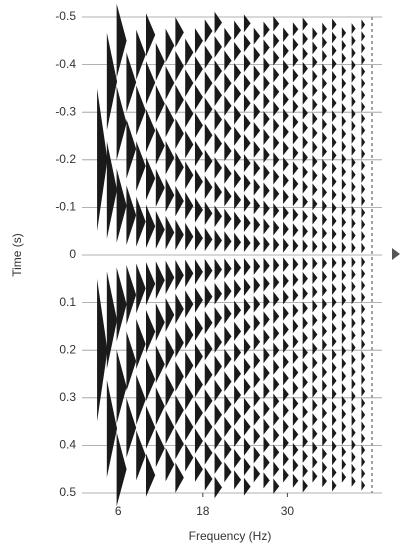 This screenshot has height=548, width=411. I want to click on y-axis-label: Time (s), so click(17, 255).